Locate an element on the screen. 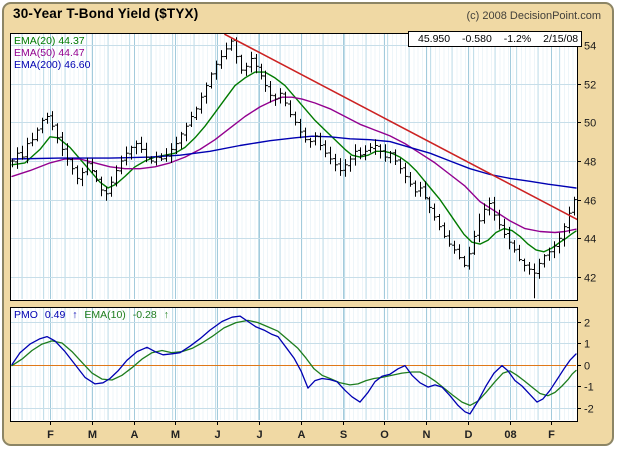 Image resolution: width=618 pixels, height=450 pixels. legend-ema200: EMA(200) 46.60 is located at coordinates (52, 65).